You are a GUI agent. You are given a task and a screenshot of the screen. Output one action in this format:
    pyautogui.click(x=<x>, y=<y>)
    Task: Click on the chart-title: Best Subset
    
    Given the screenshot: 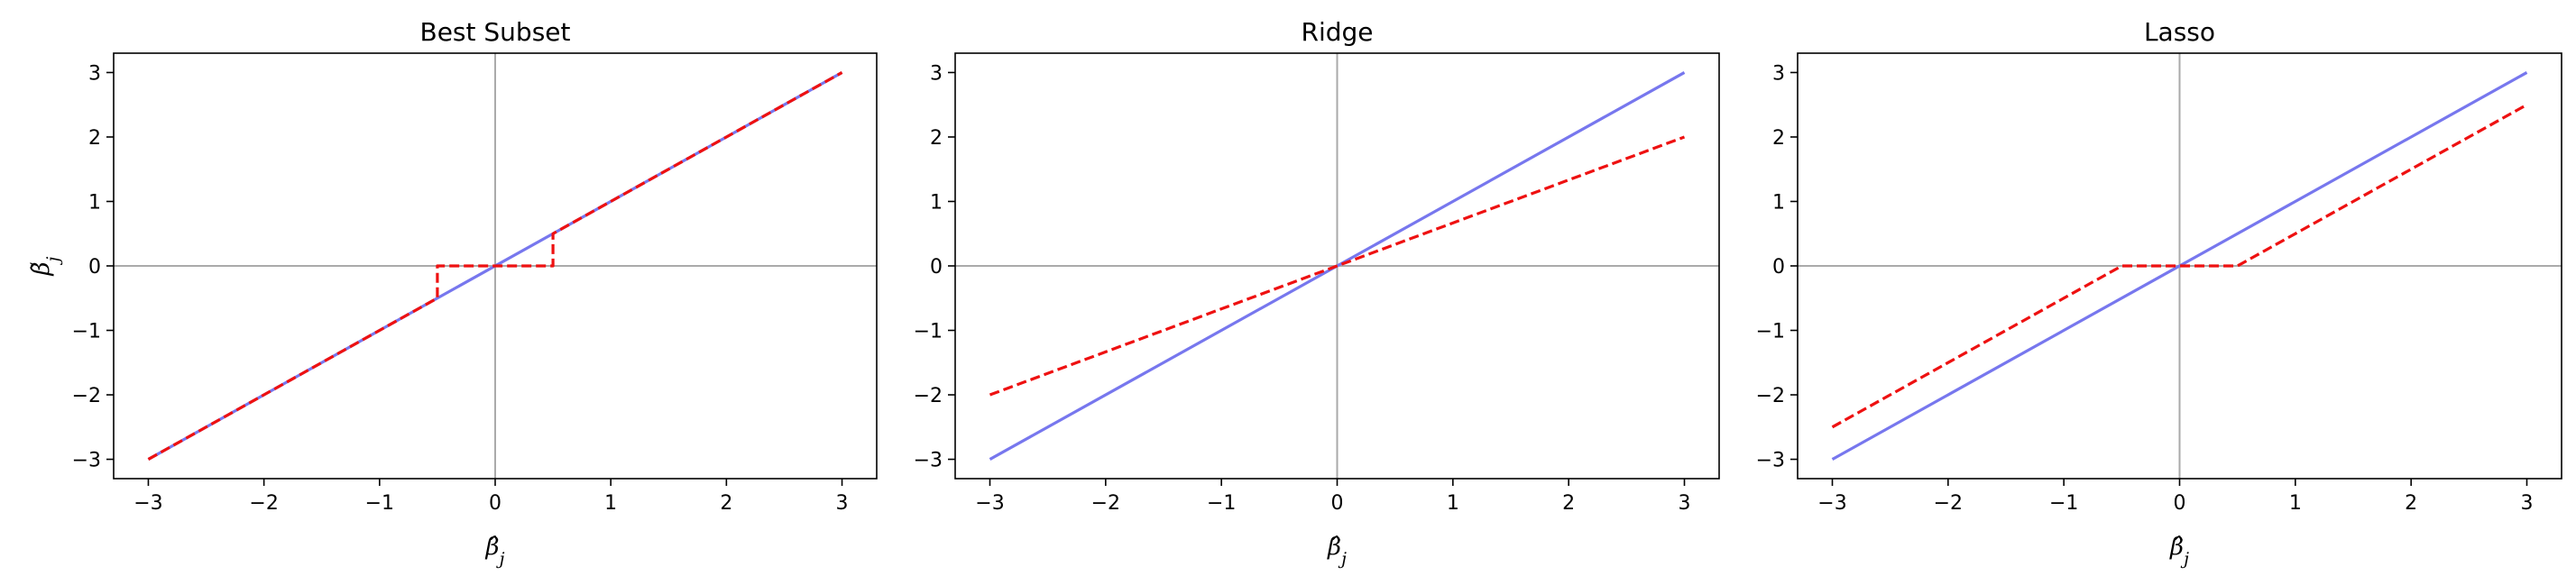 What is the action you would take?
    pyautogui.click(x=495, y=32)
    